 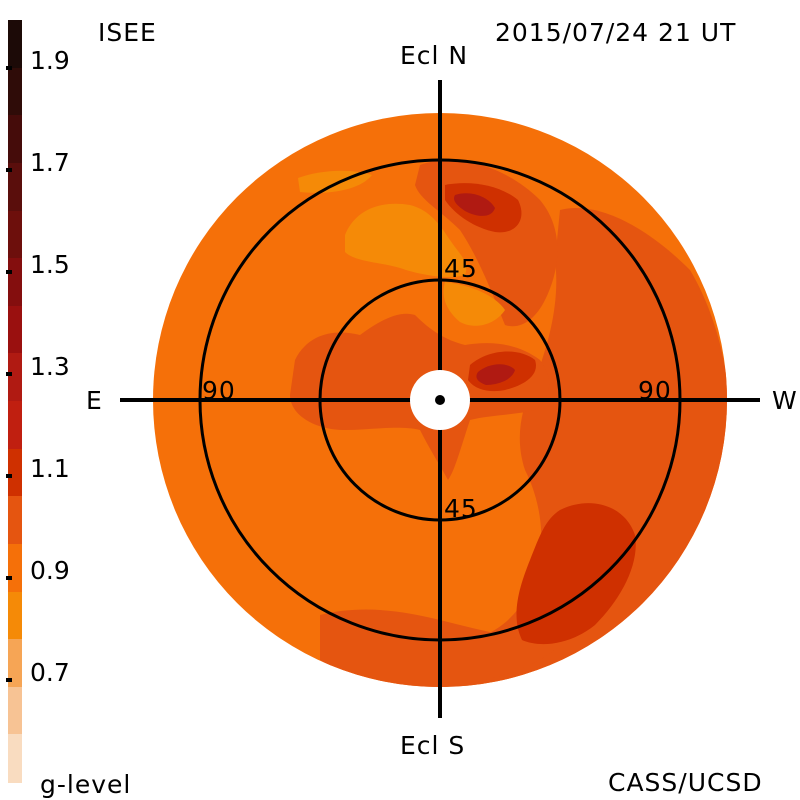 What do you see at coordinates (785, 400) in the screenshot?
I see `direction-west-label: W` at bounding box center [785, 400].